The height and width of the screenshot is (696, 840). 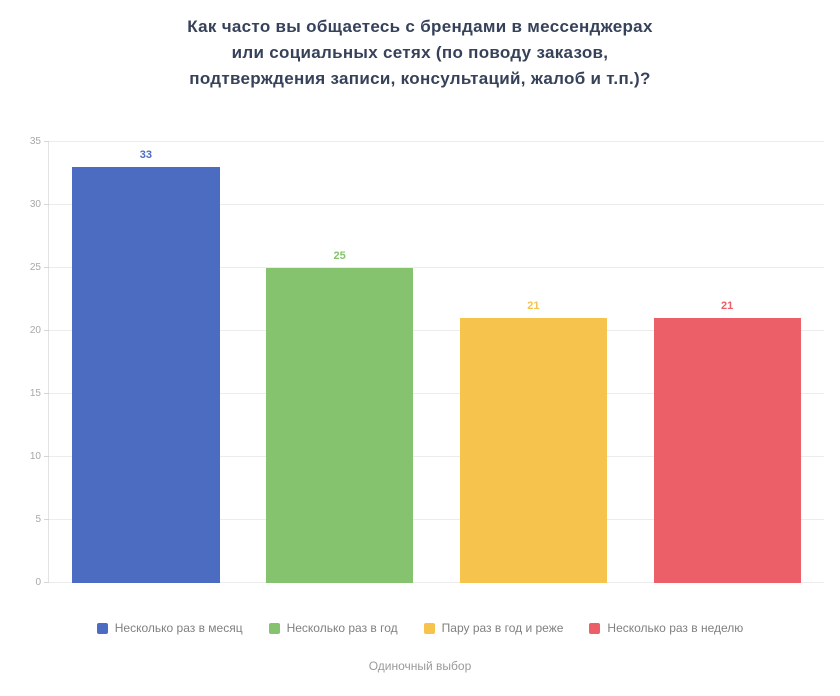 I want to click on y-axis-tick-label: 5, so click(x=38, y=519).